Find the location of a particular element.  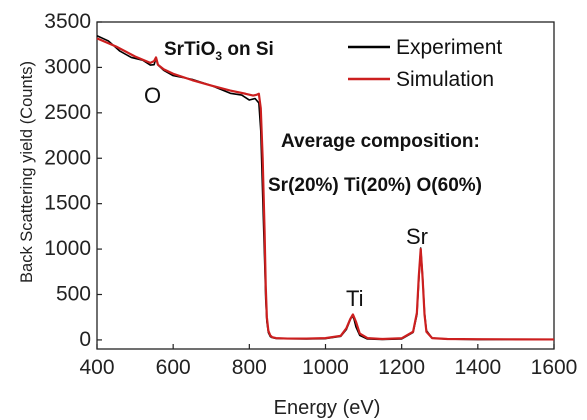

y-tick-label: 500 is located at coordinates (73, 294).